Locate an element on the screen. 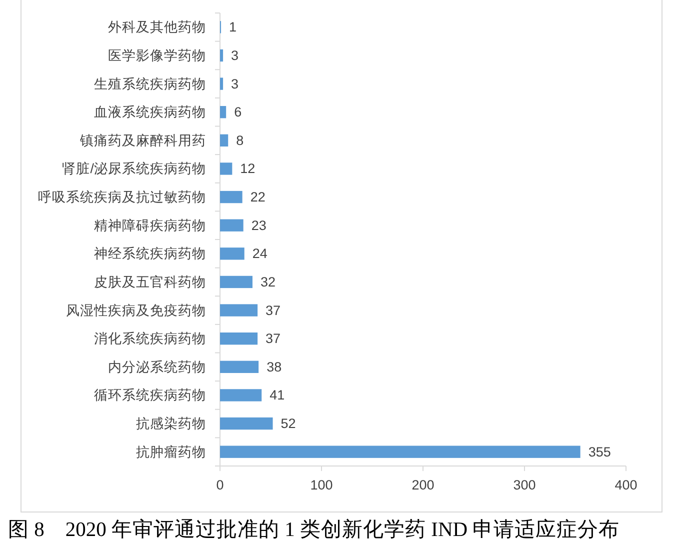 The image size is (700, 549). x-tick-label: 400 is located at coordinates (626, 485).